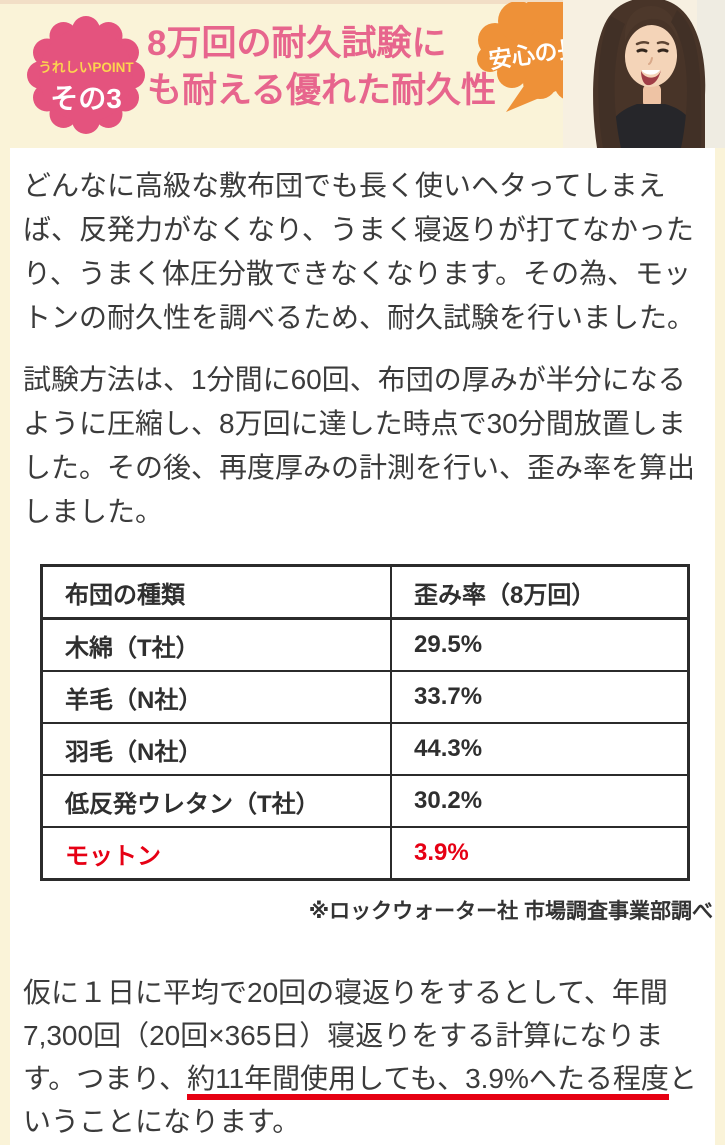 This screenshot has height=1145, width=725. What do you see at coordinates (362, 2) in the screenshot?
I see `top-edge-divider` at bounding box center [362, 2].